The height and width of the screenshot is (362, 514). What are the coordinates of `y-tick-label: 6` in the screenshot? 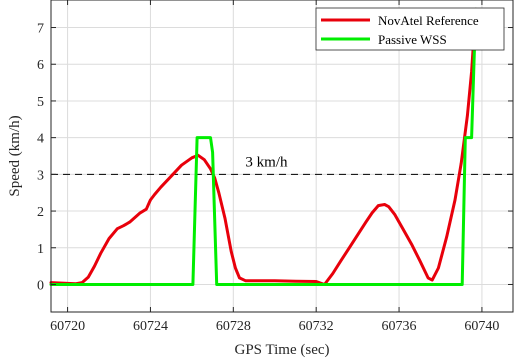 It's located at (40, 65).